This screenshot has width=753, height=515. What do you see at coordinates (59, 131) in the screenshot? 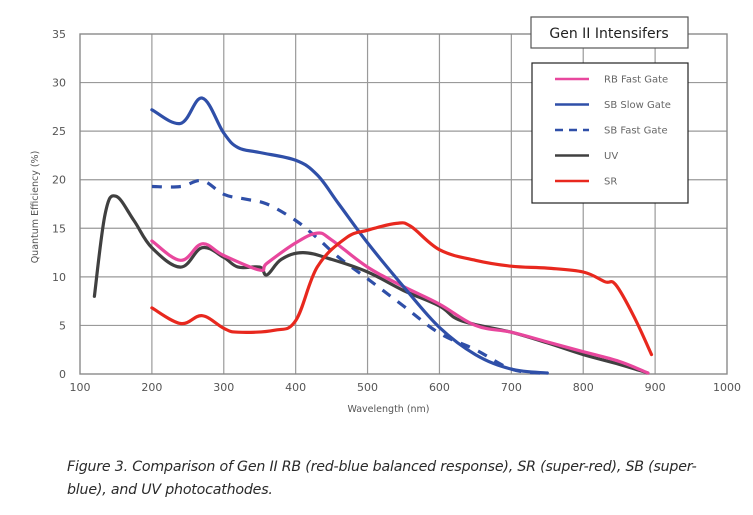
I see `y-tick-label: 25` at bounding box center [59, 131].